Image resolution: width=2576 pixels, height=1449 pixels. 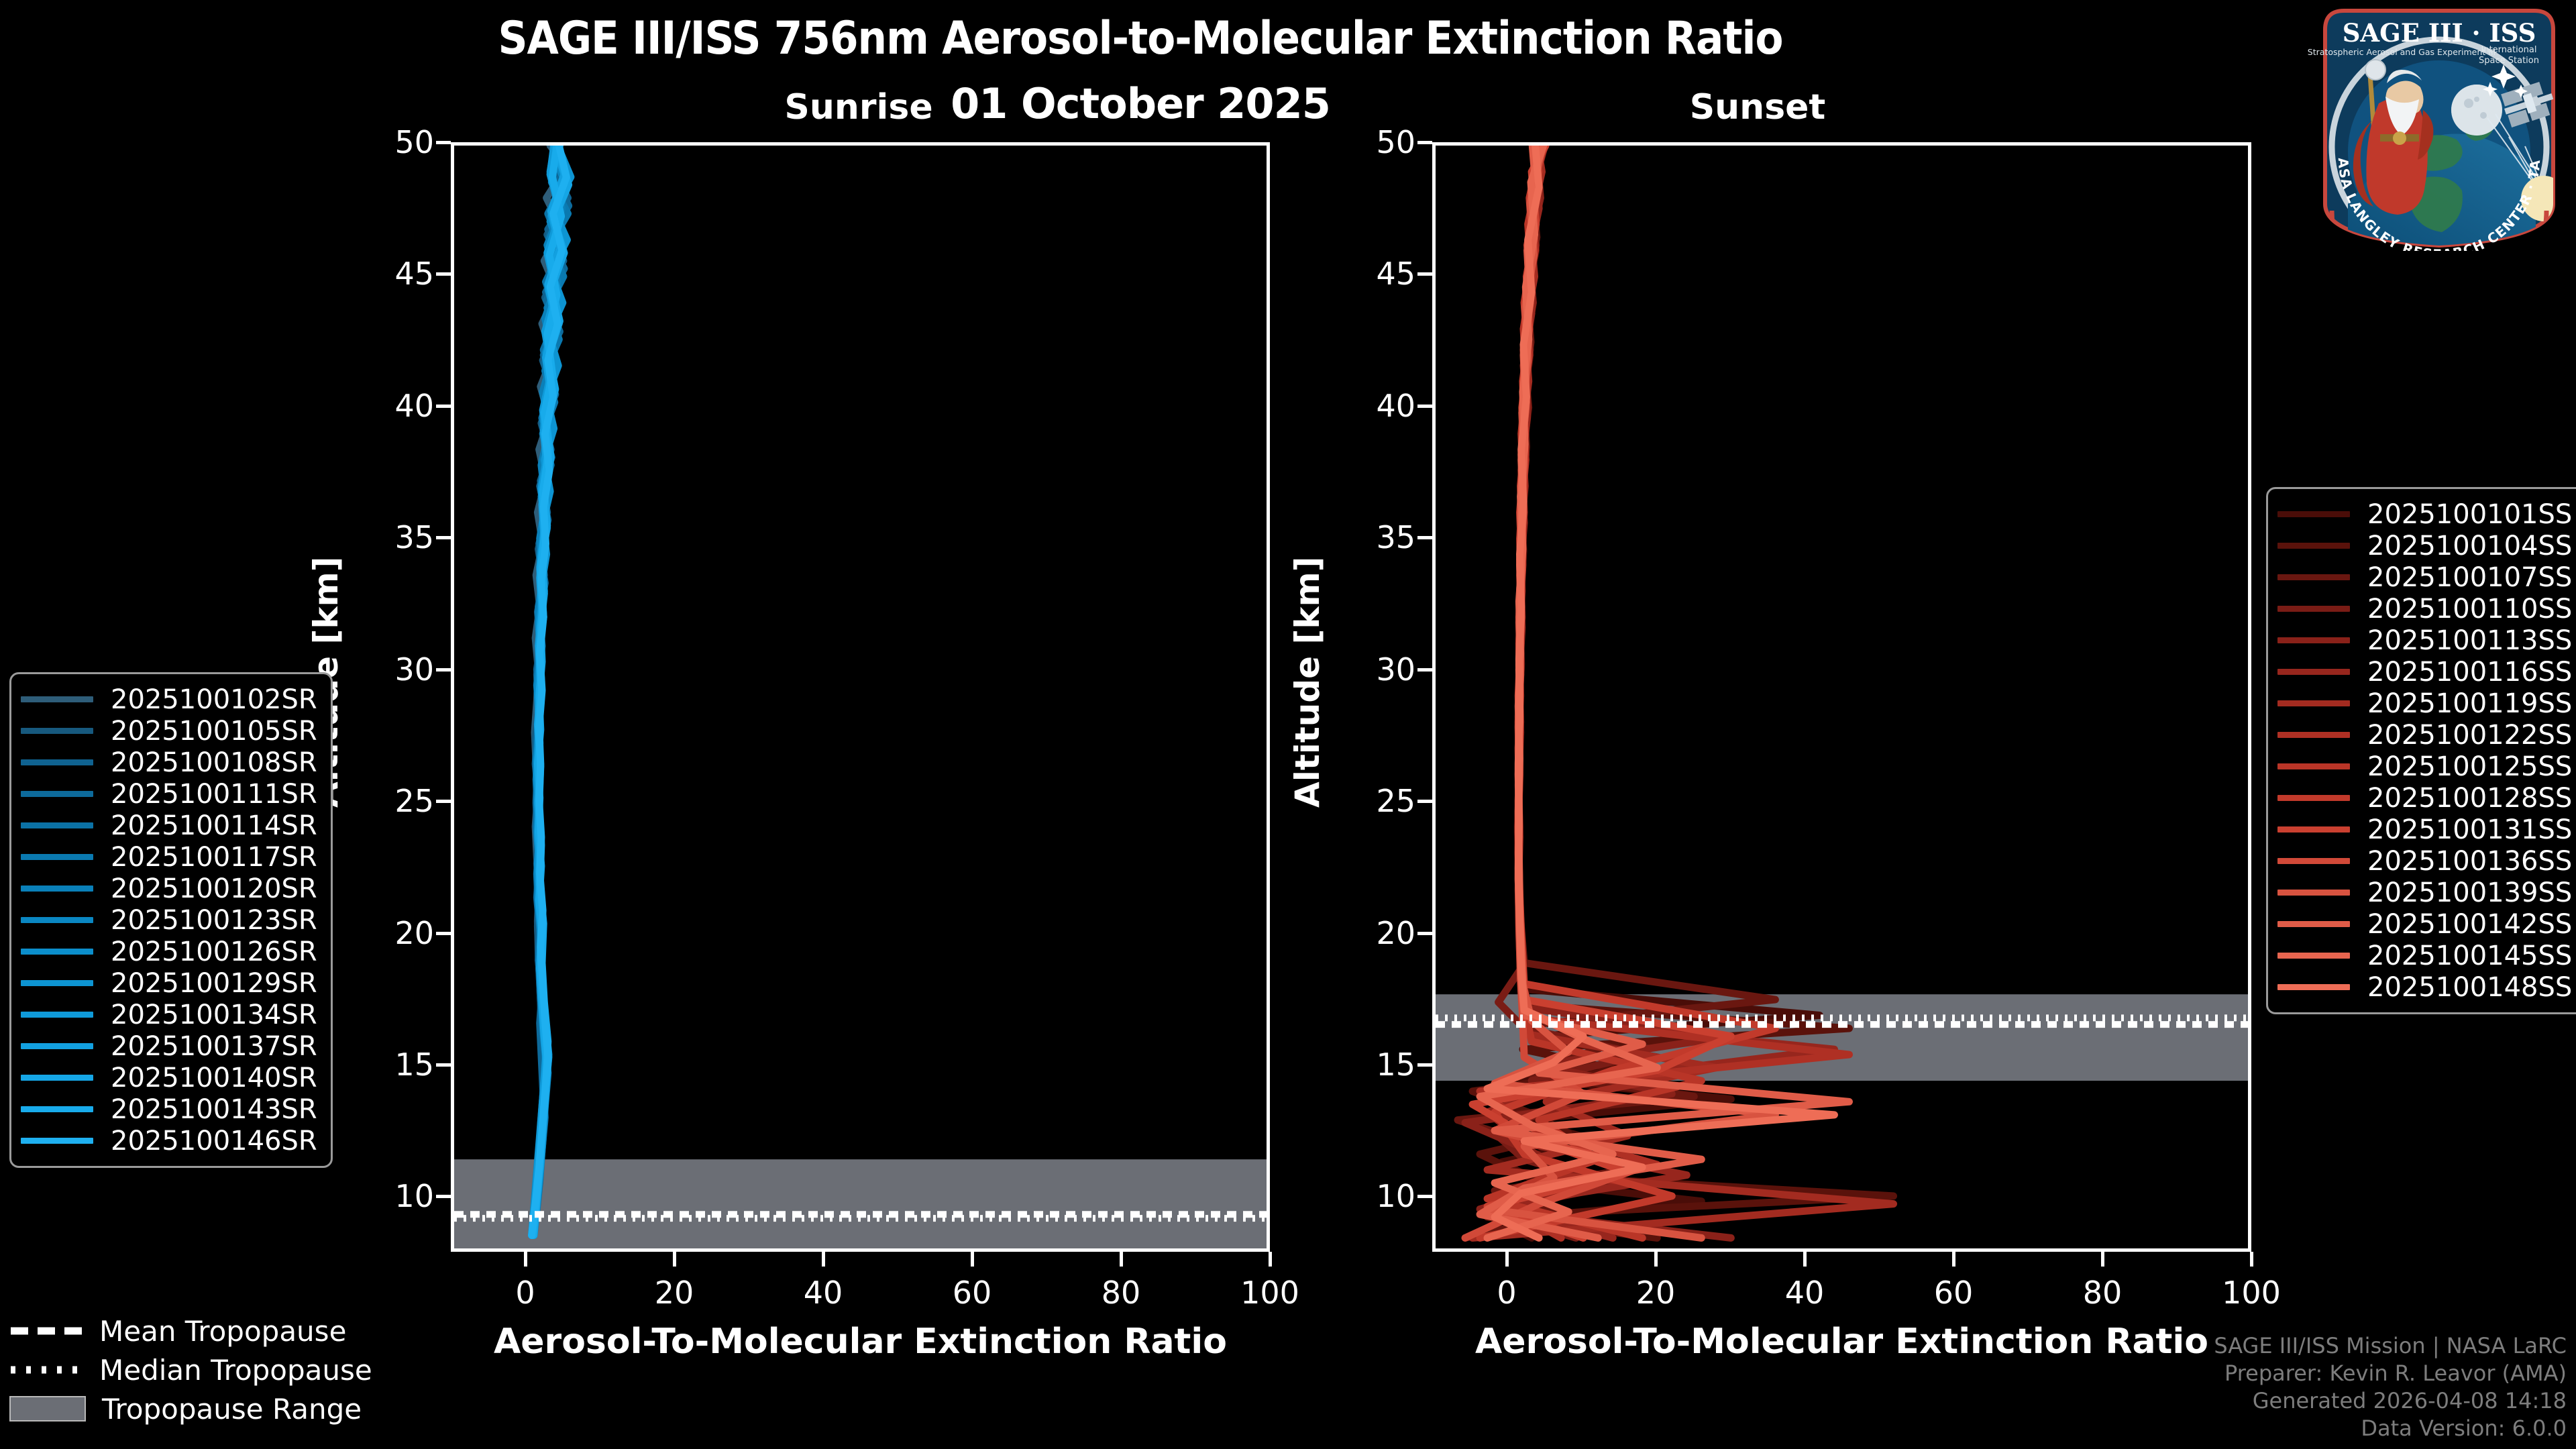 What do you see at coordinates (2424, 609) in the screenshot?
I see `legend-item: 2025100110SS` at bounding box center [2424, 609].